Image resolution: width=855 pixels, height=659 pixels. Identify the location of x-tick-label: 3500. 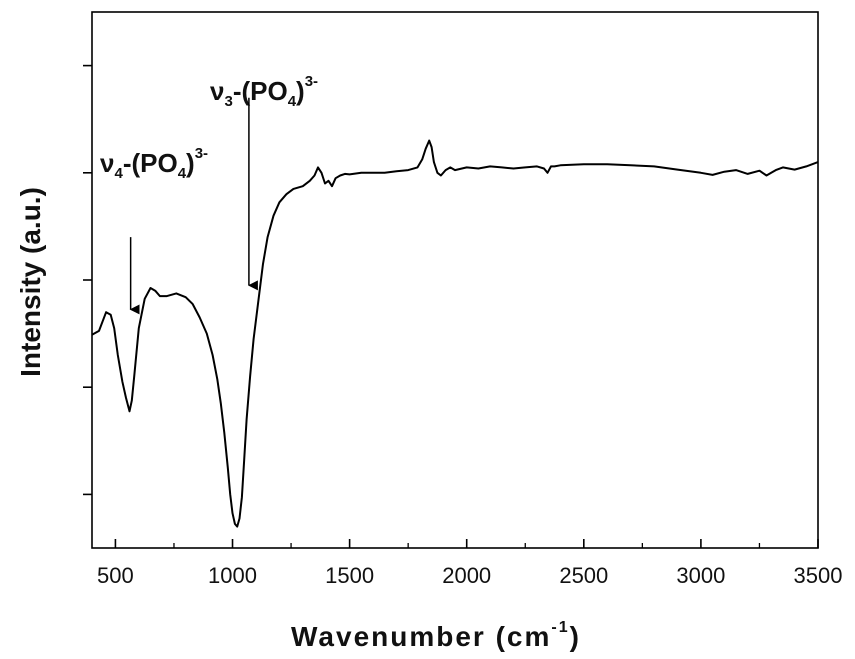
(818, 575).